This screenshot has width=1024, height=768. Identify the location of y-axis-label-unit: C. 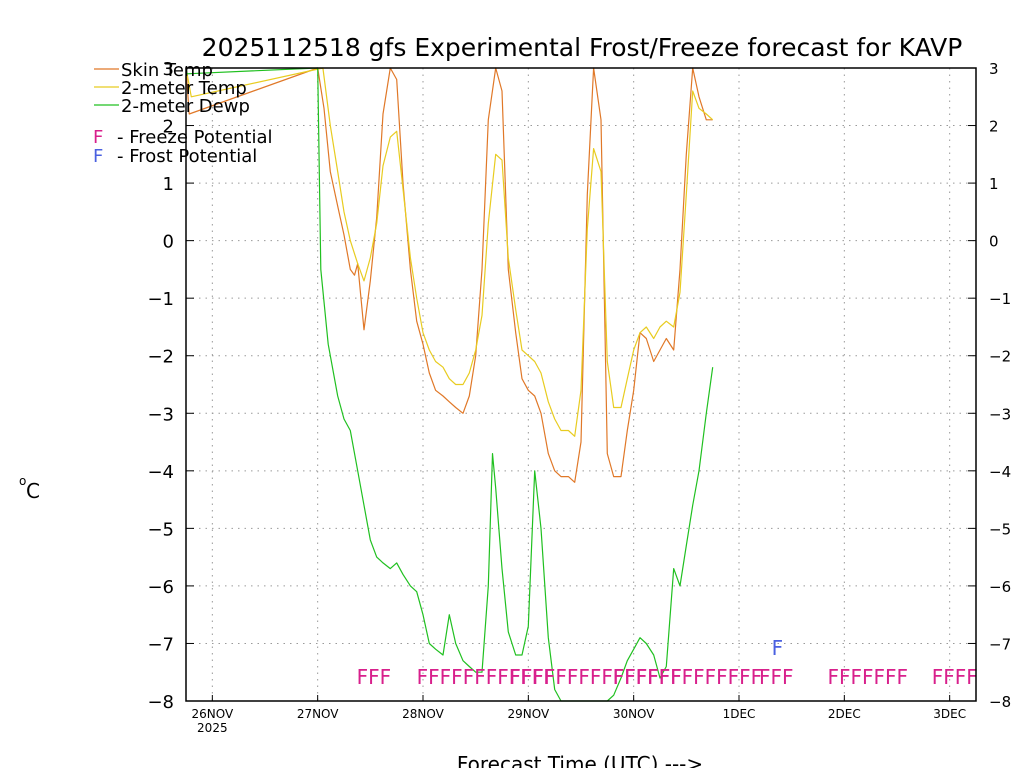
(33, 491).